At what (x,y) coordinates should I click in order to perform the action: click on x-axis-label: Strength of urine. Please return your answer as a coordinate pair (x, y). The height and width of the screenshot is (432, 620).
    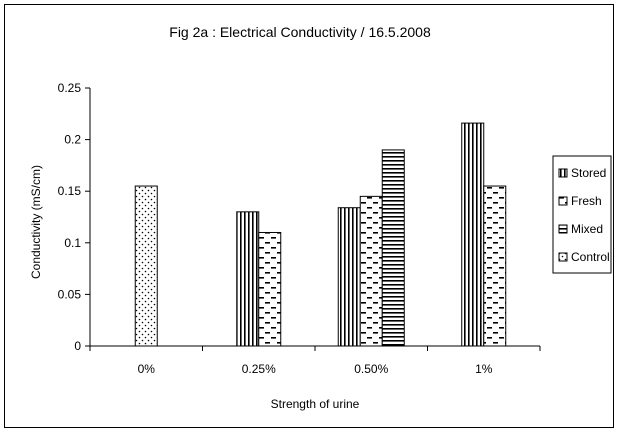
    Looking at the image, I should click on (315, 404).